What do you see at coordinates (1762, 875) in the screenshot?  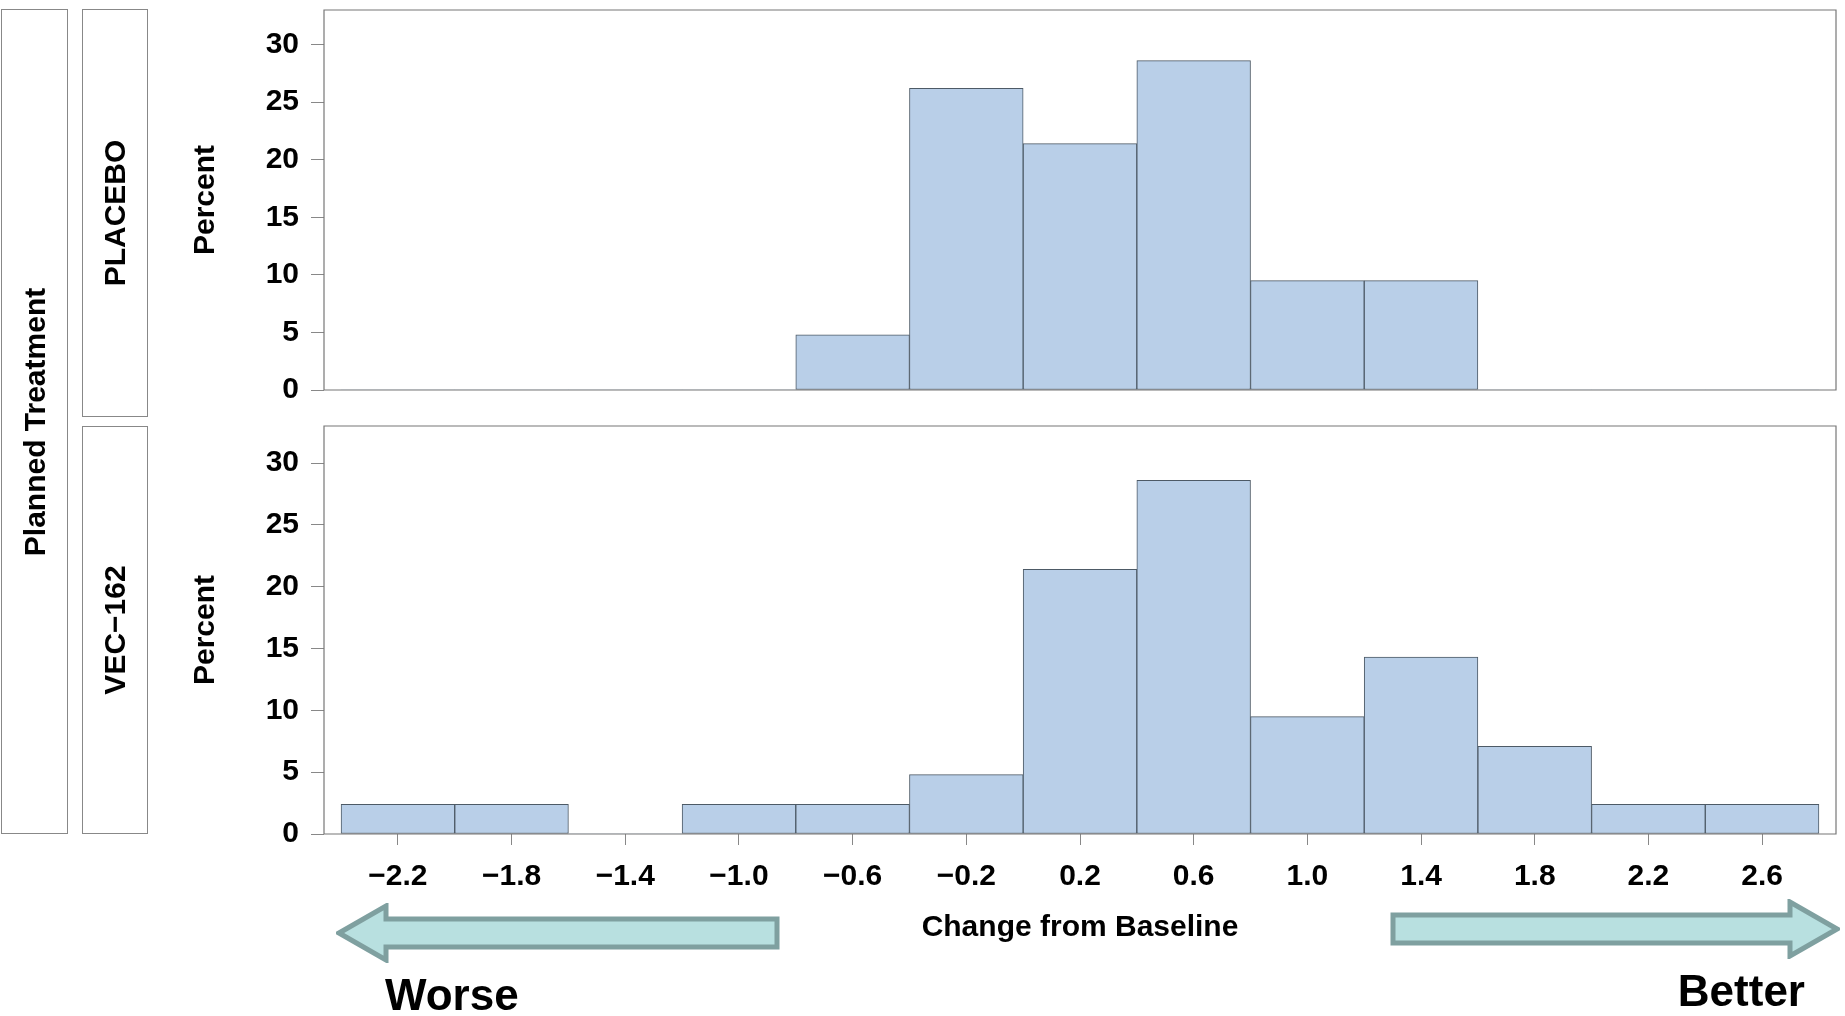 I see `x-tick-label: 2.6` at bounding box center [1762, 875].